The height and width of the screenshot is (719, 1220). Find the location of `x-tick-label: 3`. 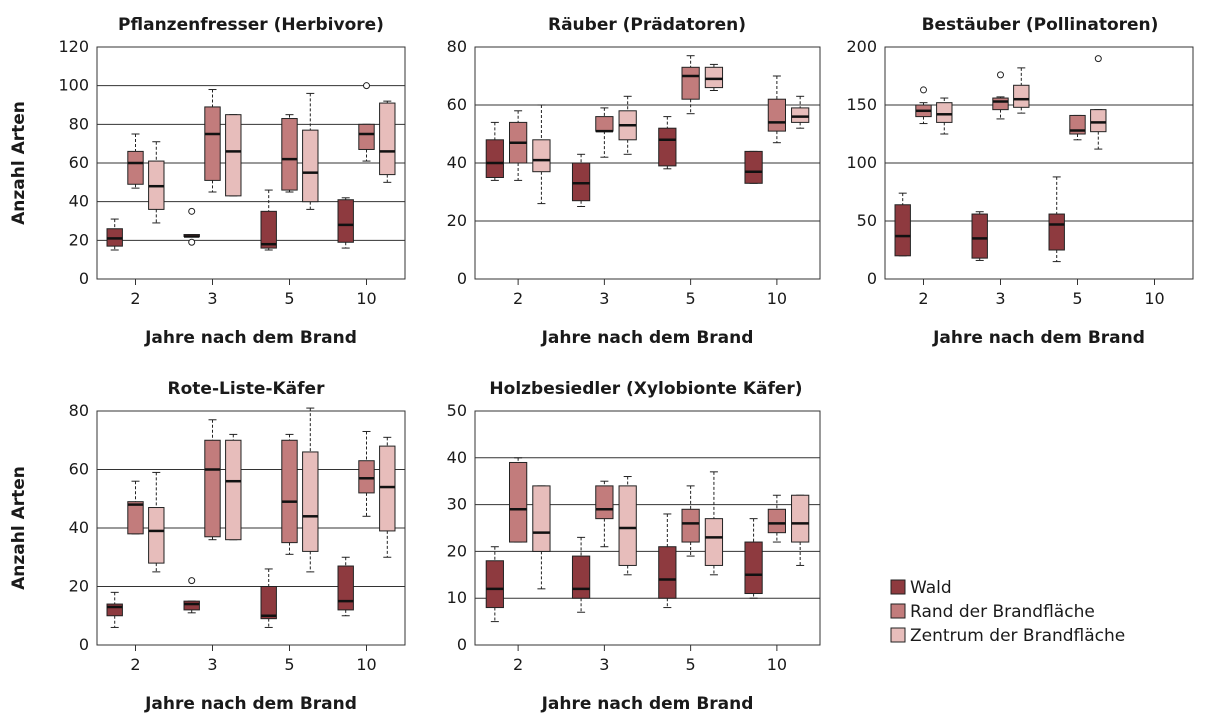

x-tick-label: 3 is located at coordinates (212, 664).